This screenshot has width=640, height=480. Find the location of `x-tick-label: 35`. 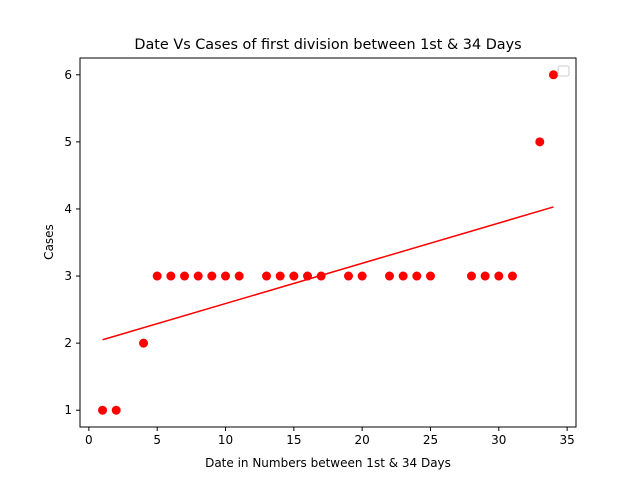

x-tick-label: 35 is located at coordinates (566, 440).